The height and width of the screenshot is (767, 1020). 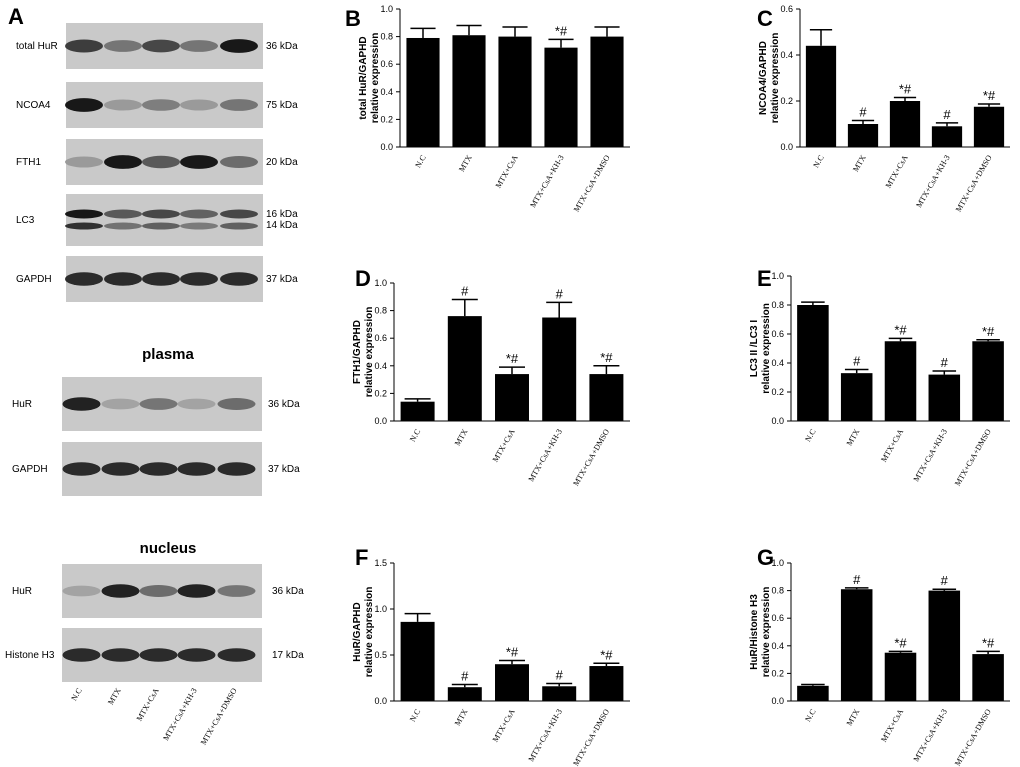 I want to click on blot-strip-8: HuR 36 kDa, so click(x=158, y=591).